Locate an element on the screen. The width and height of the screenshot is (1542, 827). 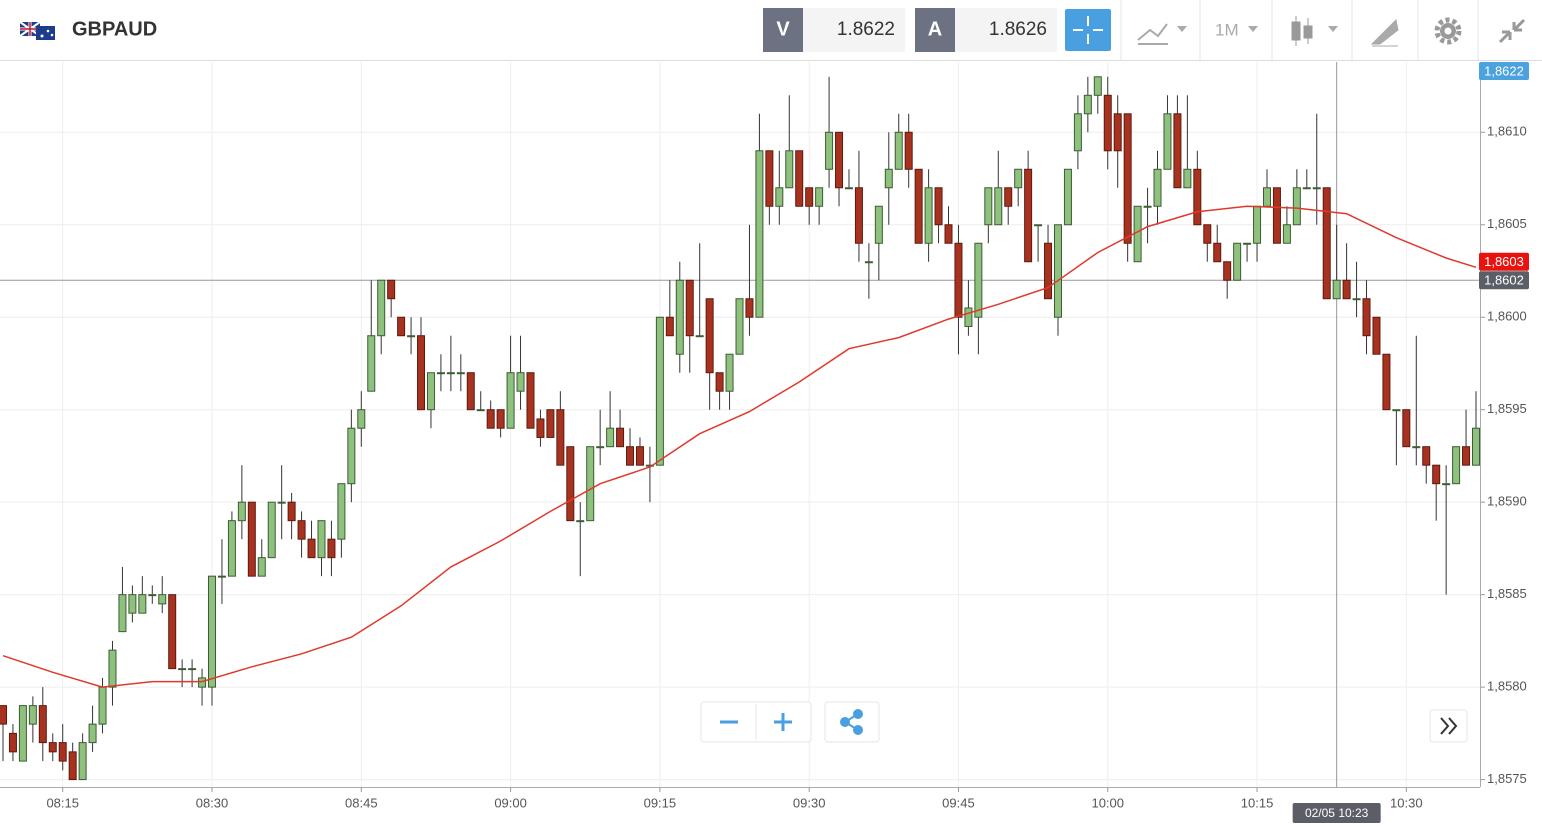
crosshair-y-tag is located at coordinates (1504, 280).